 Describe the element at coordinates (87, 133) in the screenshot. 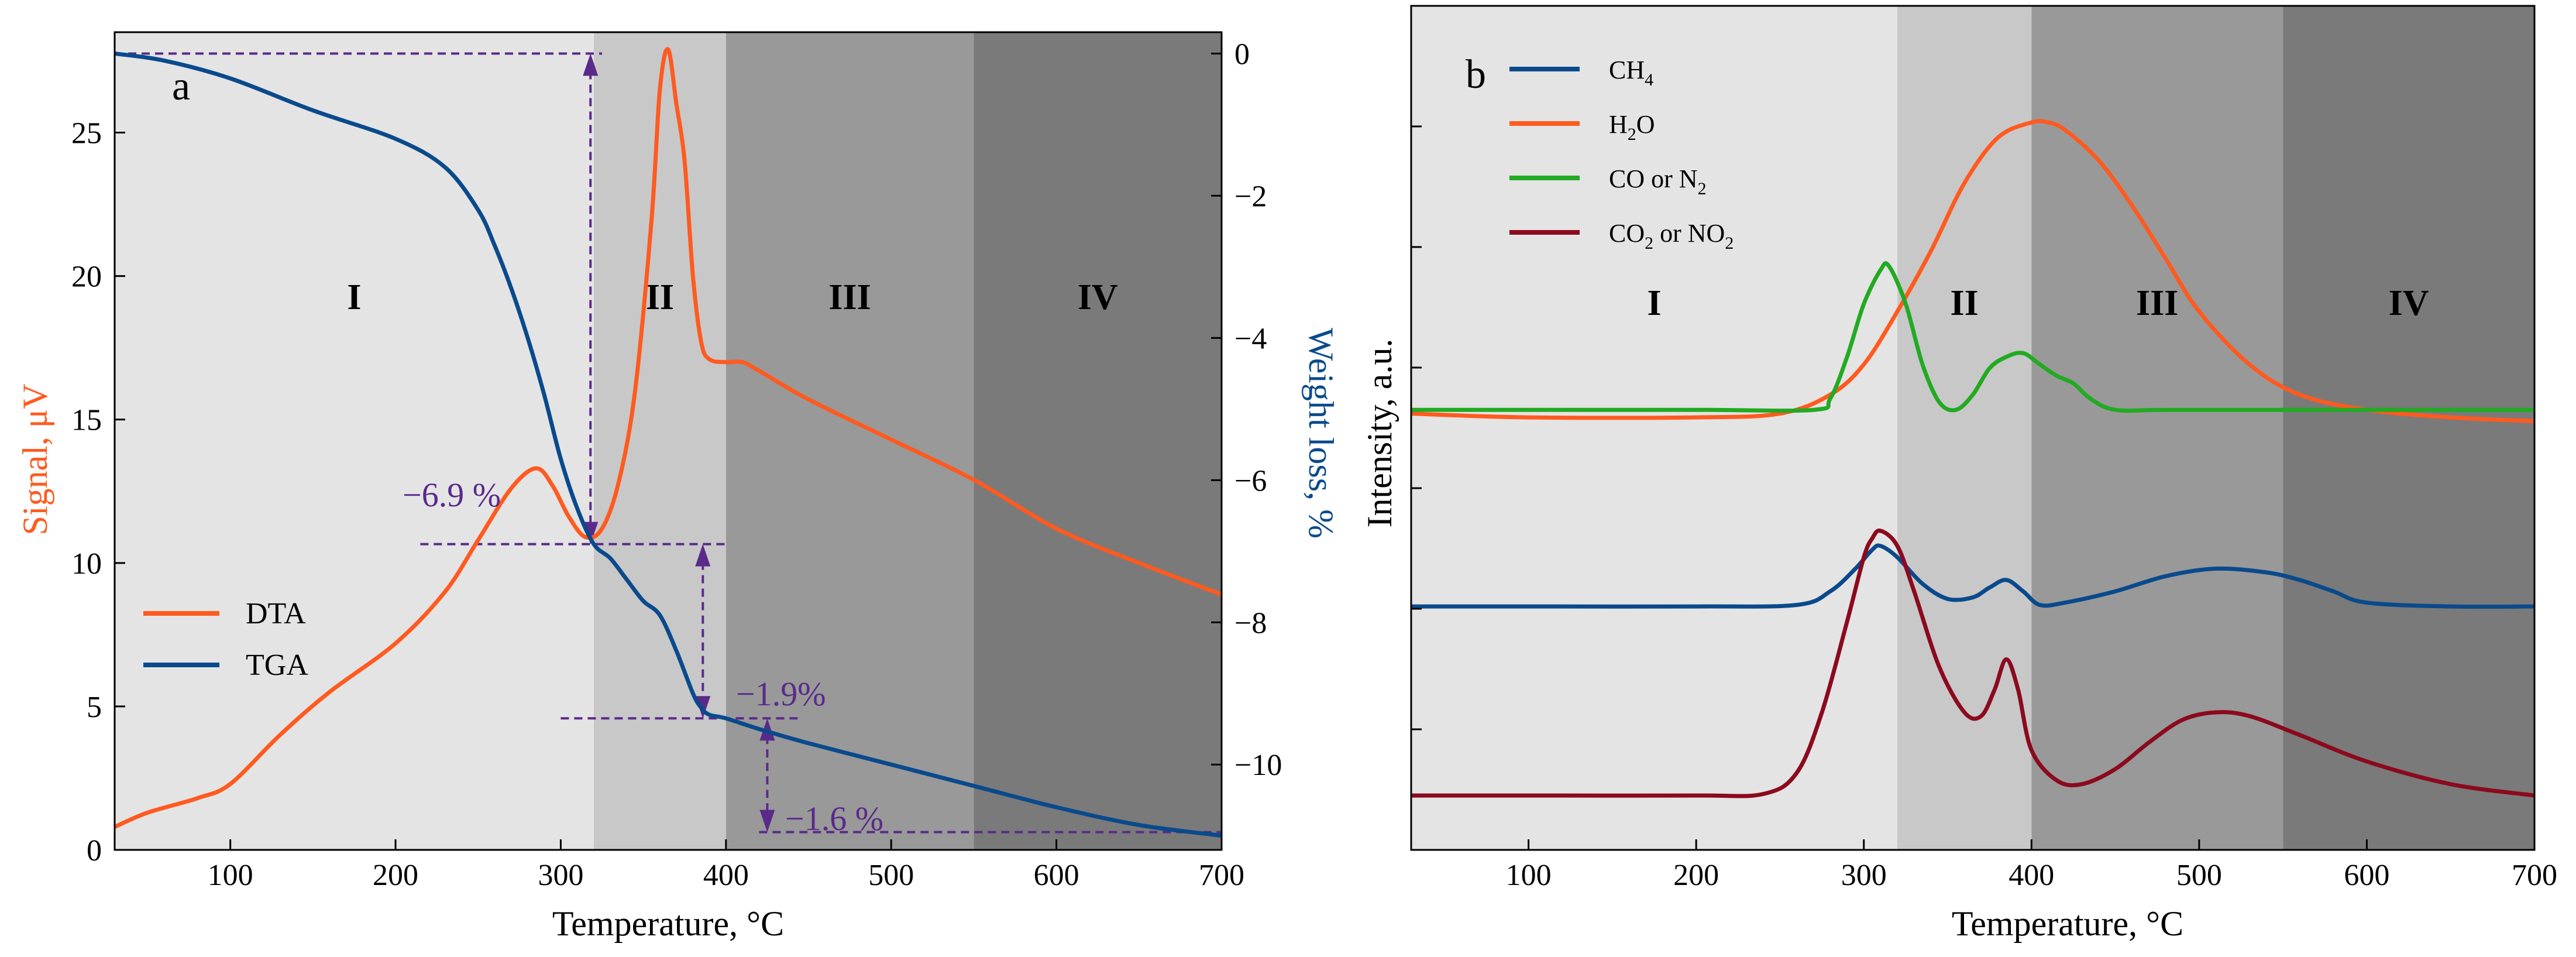

I see `y-tick-label-left-a: 25` at that location.